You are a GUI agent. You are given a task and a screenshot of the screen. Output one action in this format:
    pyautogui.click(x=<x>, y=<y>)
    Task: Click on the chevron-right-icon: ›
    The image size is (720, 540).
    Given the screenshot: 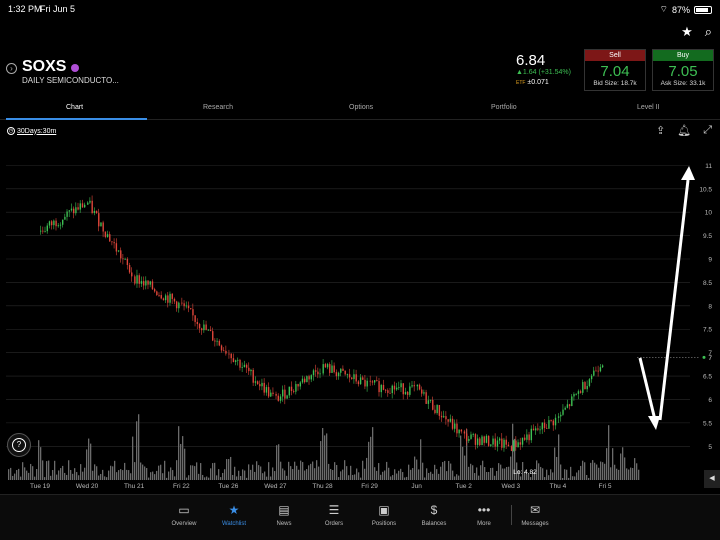 What is the action you would take?
    pyautogui.click(x=11, y=68)
    